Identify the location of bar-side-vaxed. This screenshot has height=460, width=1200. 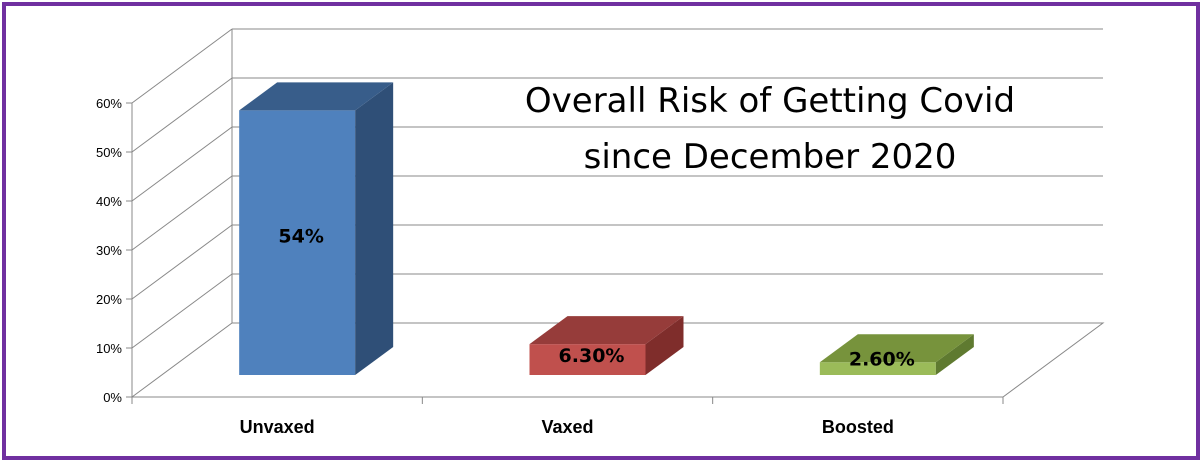
(664, 345).